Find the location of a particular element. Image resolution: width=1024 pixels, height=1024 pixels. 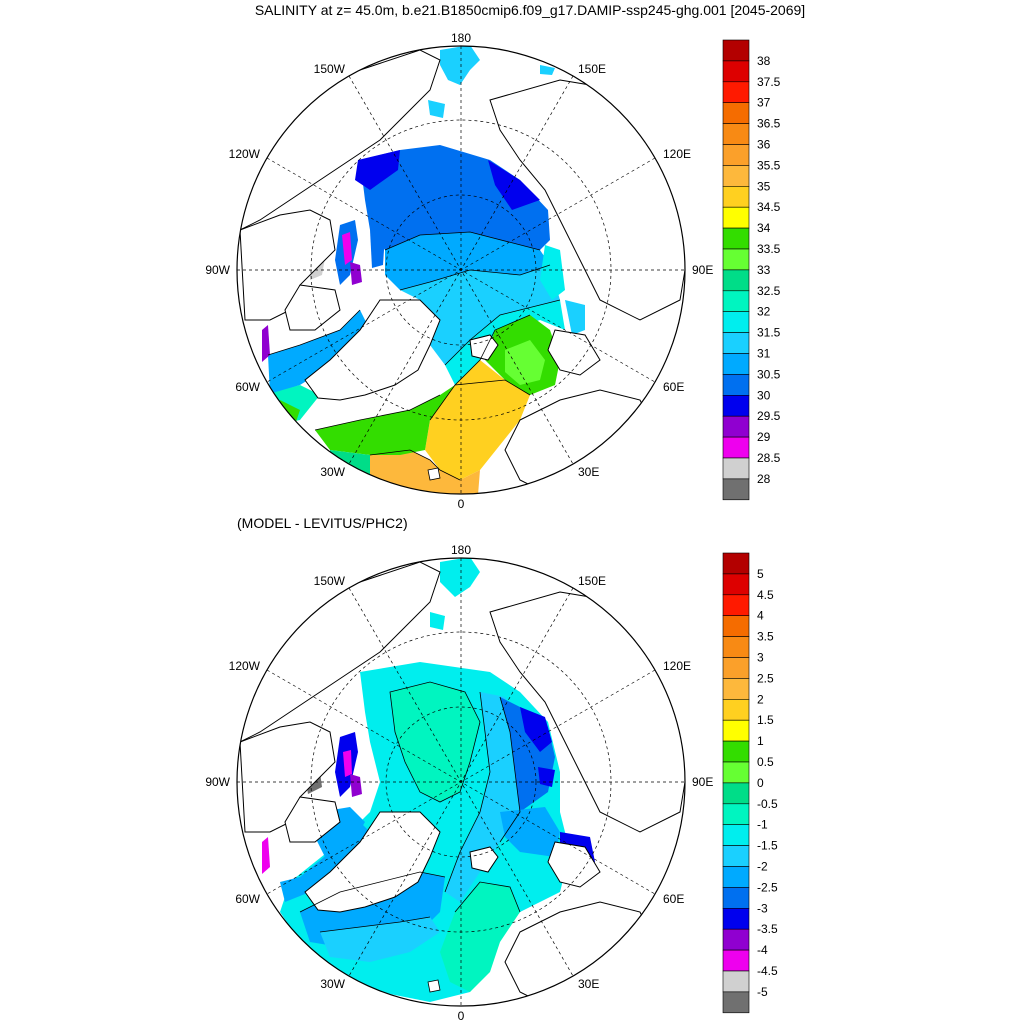

colorbar-tick-label: -3 is located at coordinates (762, 908).